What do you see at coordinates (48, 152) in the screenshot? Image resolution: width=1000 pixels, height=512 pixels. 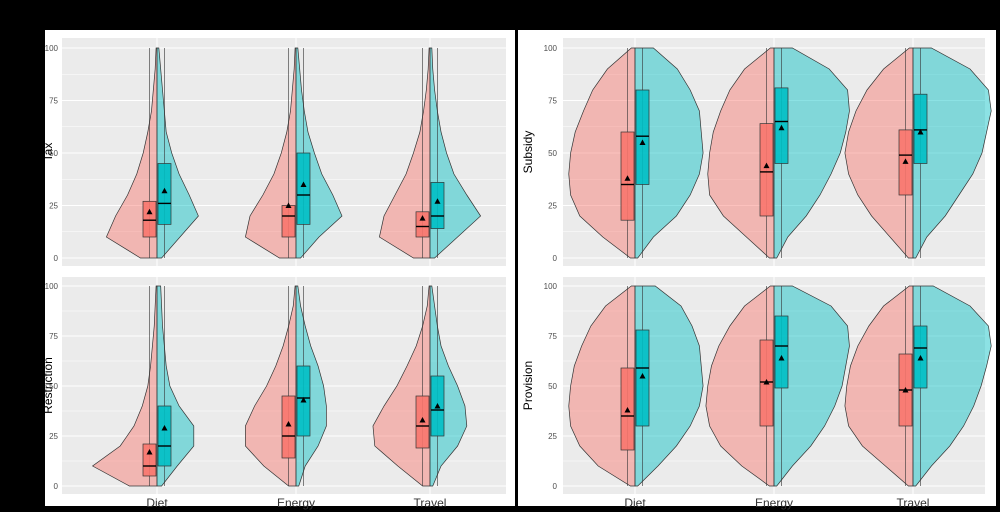 I see `y-axis-label: Tax` at bounding box center [48, 152].